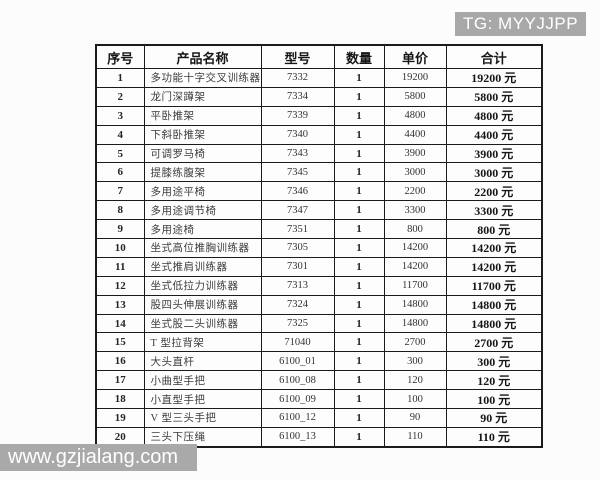 The image size is (600, 480). Describe the element at coordinates (297, 399) in the screenshot. I see `cell-model: 6100_09` at that location.